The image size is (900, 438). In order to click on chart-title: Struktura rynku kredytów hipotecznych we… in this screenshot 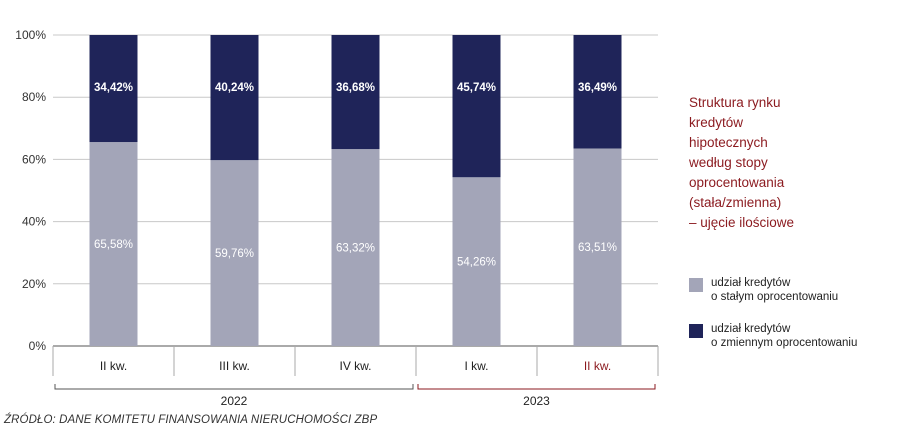, I will do `click(742, 162)`.